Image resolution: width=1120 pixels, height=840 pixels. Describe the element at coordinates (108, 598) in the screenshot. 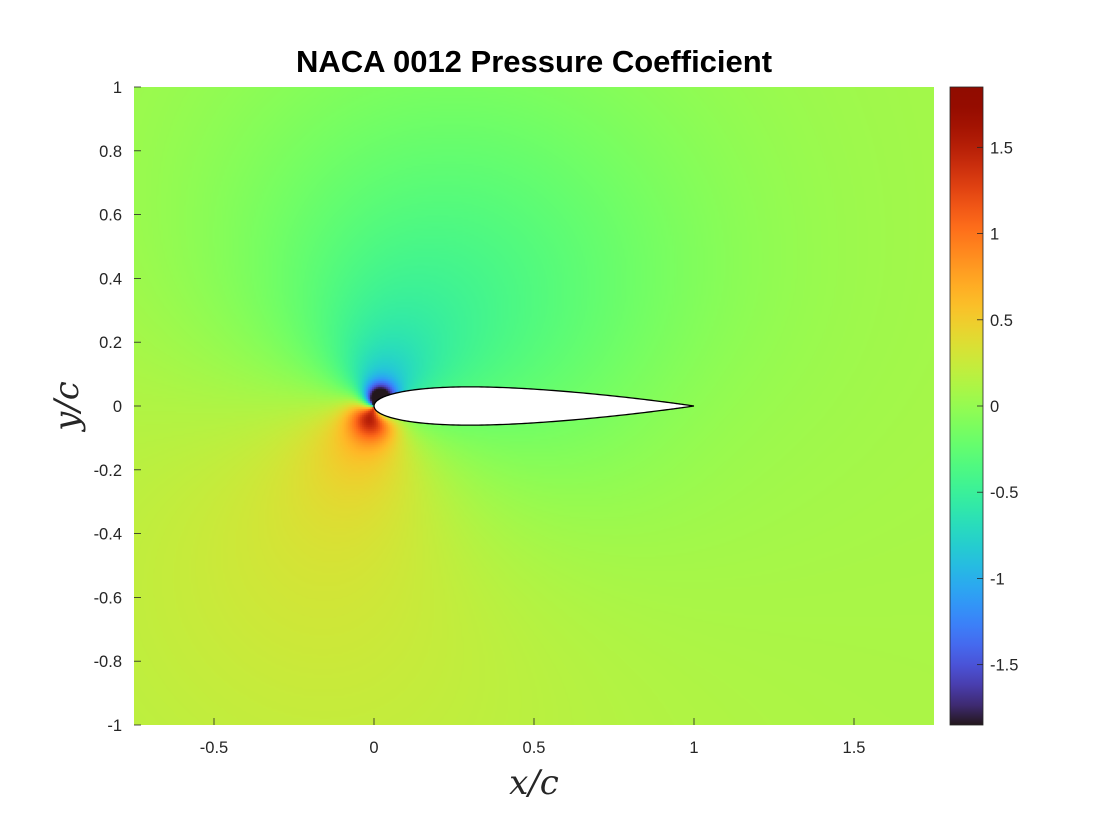

I see `y-tick-label: -0.6` at that location.